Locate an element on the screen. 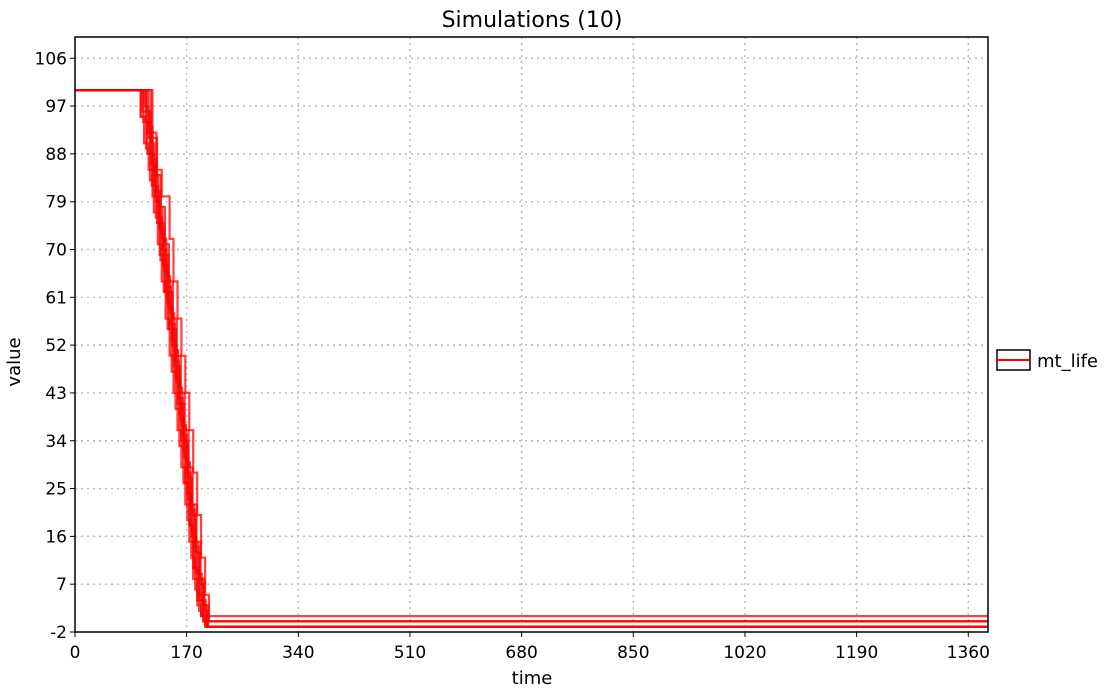 This screenshot has width=1110, height=694. y-tick-label: 16 is located at coordinates (56, 537).